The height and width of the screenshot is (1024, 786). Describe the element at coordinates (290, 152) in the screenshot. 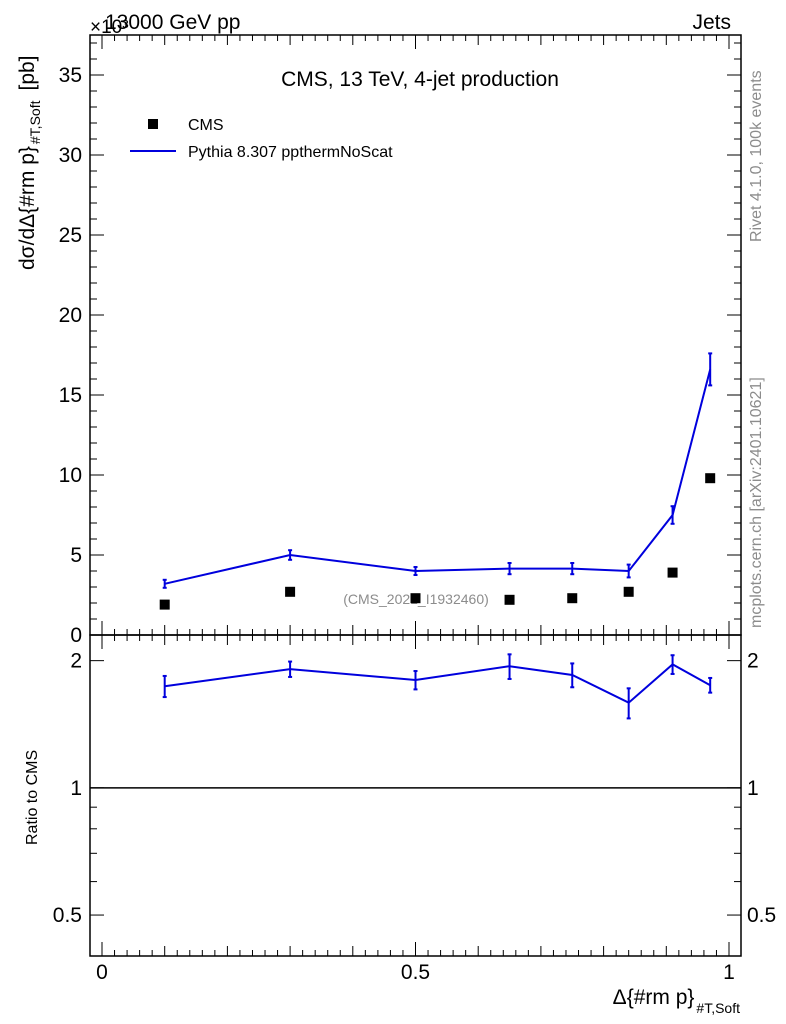

I see `legend-pythia-label: Pythia 8.307 ppthermNoScat` at that location.